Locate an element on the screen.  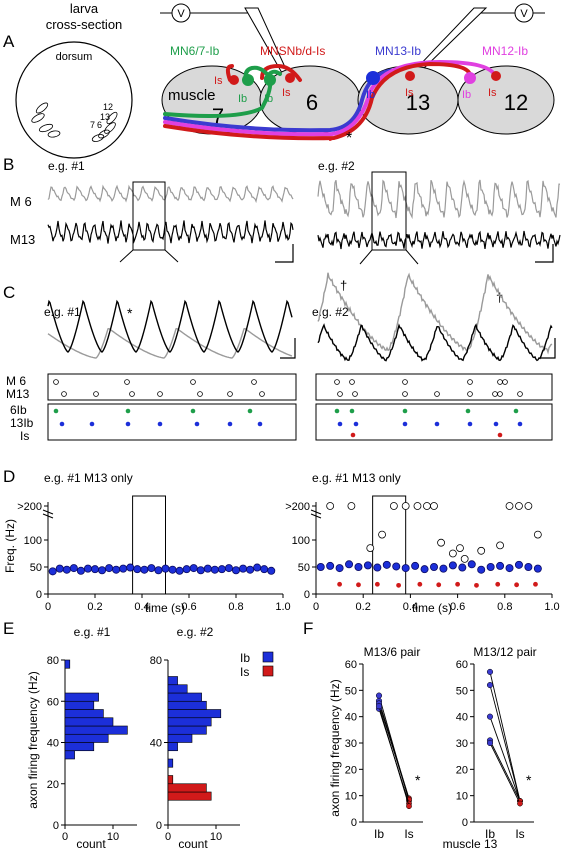
electrode-left: V is located at coordinates (225, 42).